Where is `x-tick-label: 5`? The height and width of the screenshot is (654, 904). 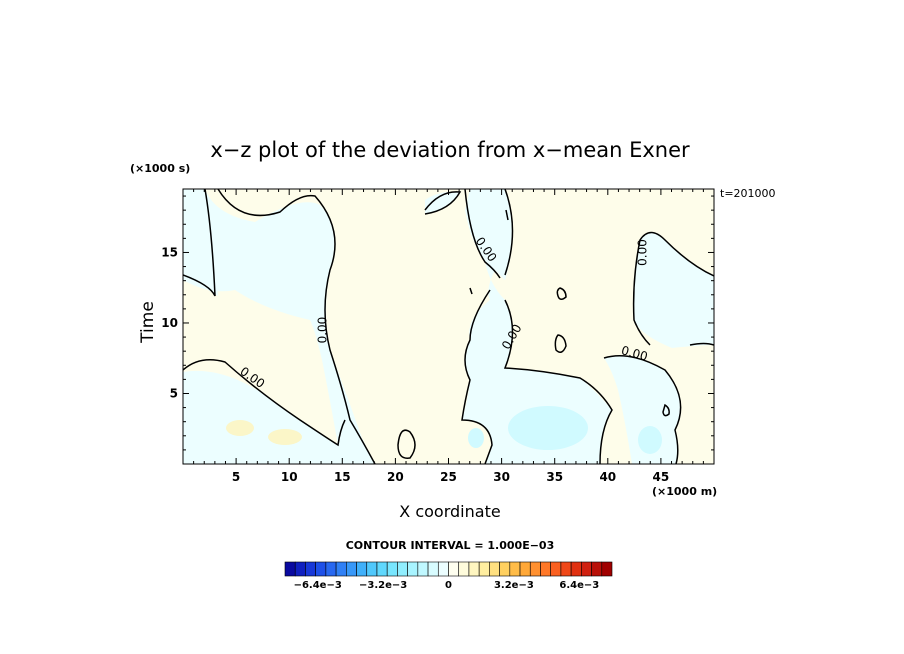 x-tick-label: 5 is located at coordinates (236, 477).